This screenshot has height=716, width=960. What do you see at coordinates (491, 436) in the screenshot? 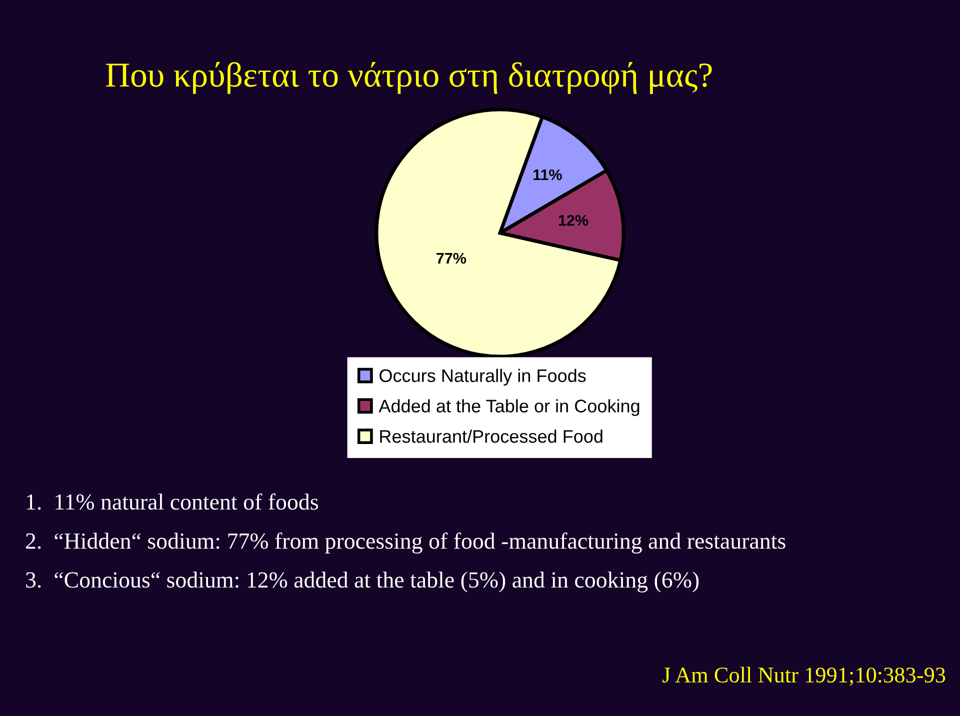
I see `legend-label: Restaurant/Processed Food` at bounding box center [491, 436].